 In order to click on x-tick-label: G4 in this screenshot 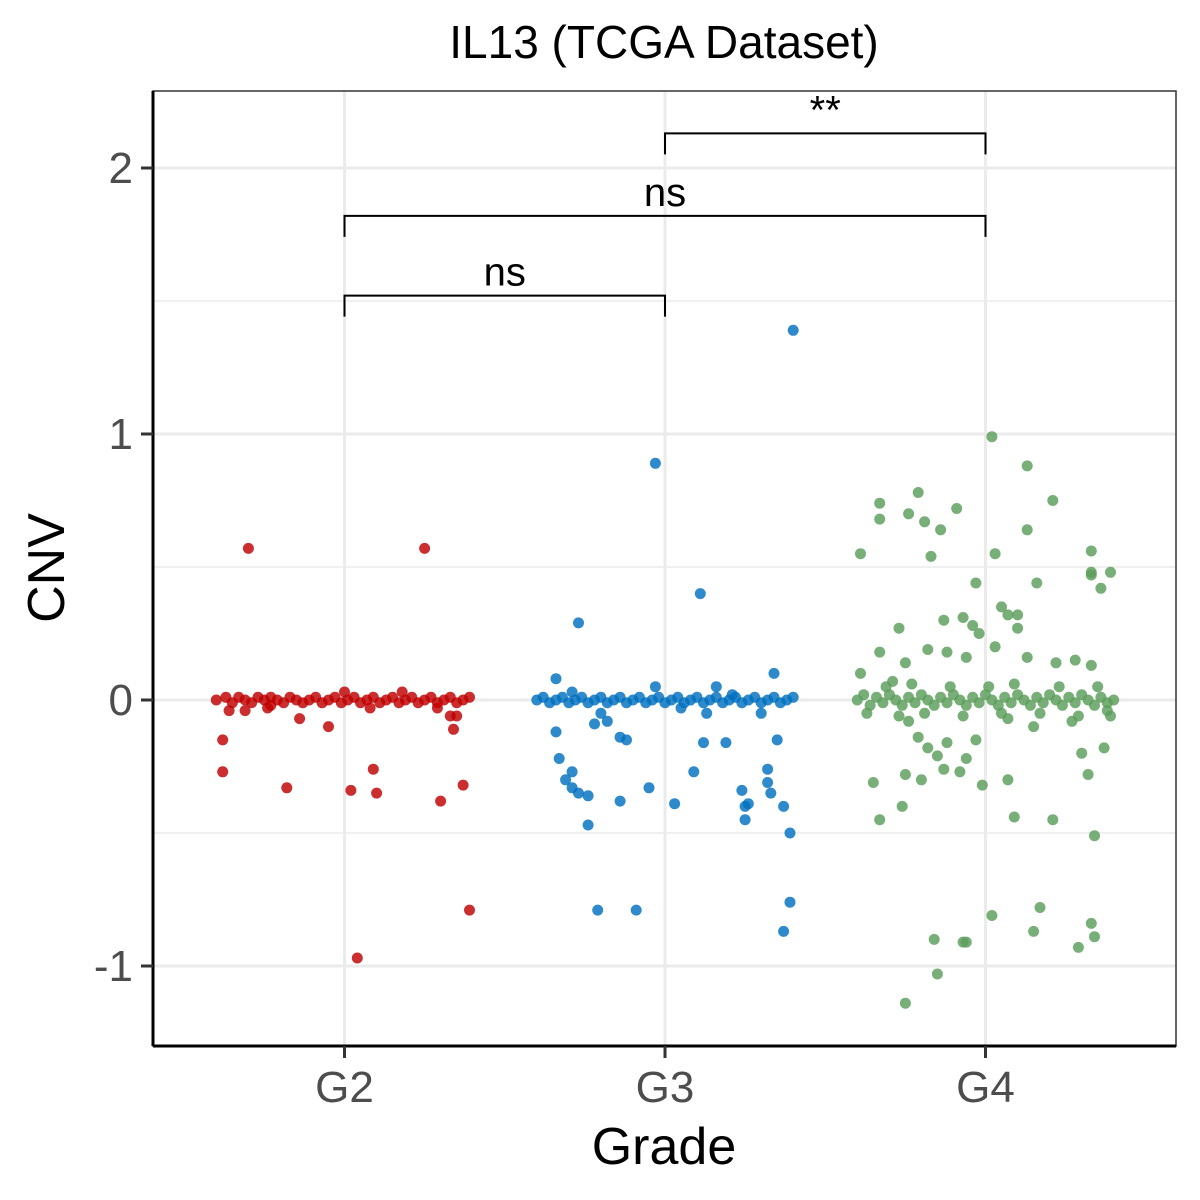, I will do `click(985, 1087)`.